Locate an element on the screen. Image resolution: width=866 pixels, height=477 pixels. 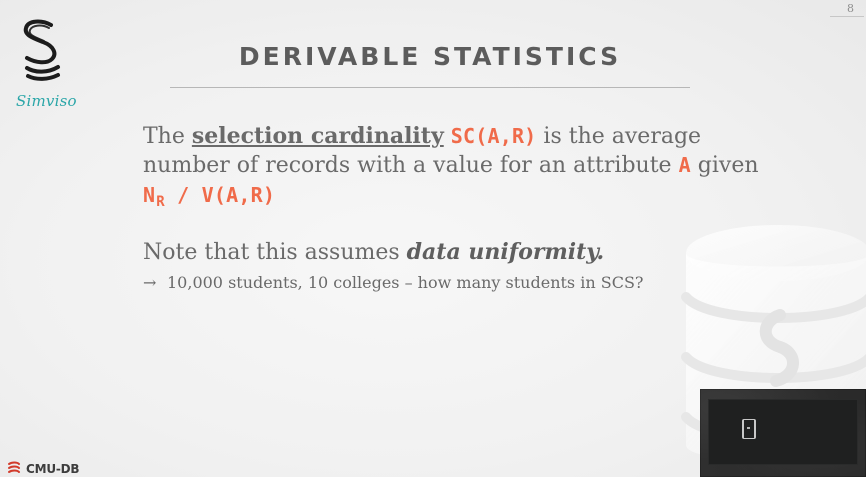
assumption-paragraph: Note that this assumes data uniformity. is located at coordinates (453, 252).